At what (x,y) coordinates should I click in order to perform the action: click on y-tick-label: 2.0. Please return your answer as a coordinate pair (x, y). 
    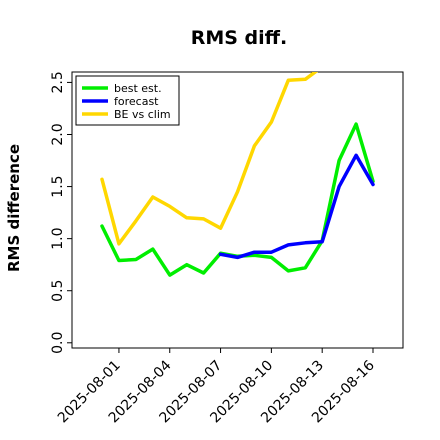
    Looking at the image, I should click on (58, 134).